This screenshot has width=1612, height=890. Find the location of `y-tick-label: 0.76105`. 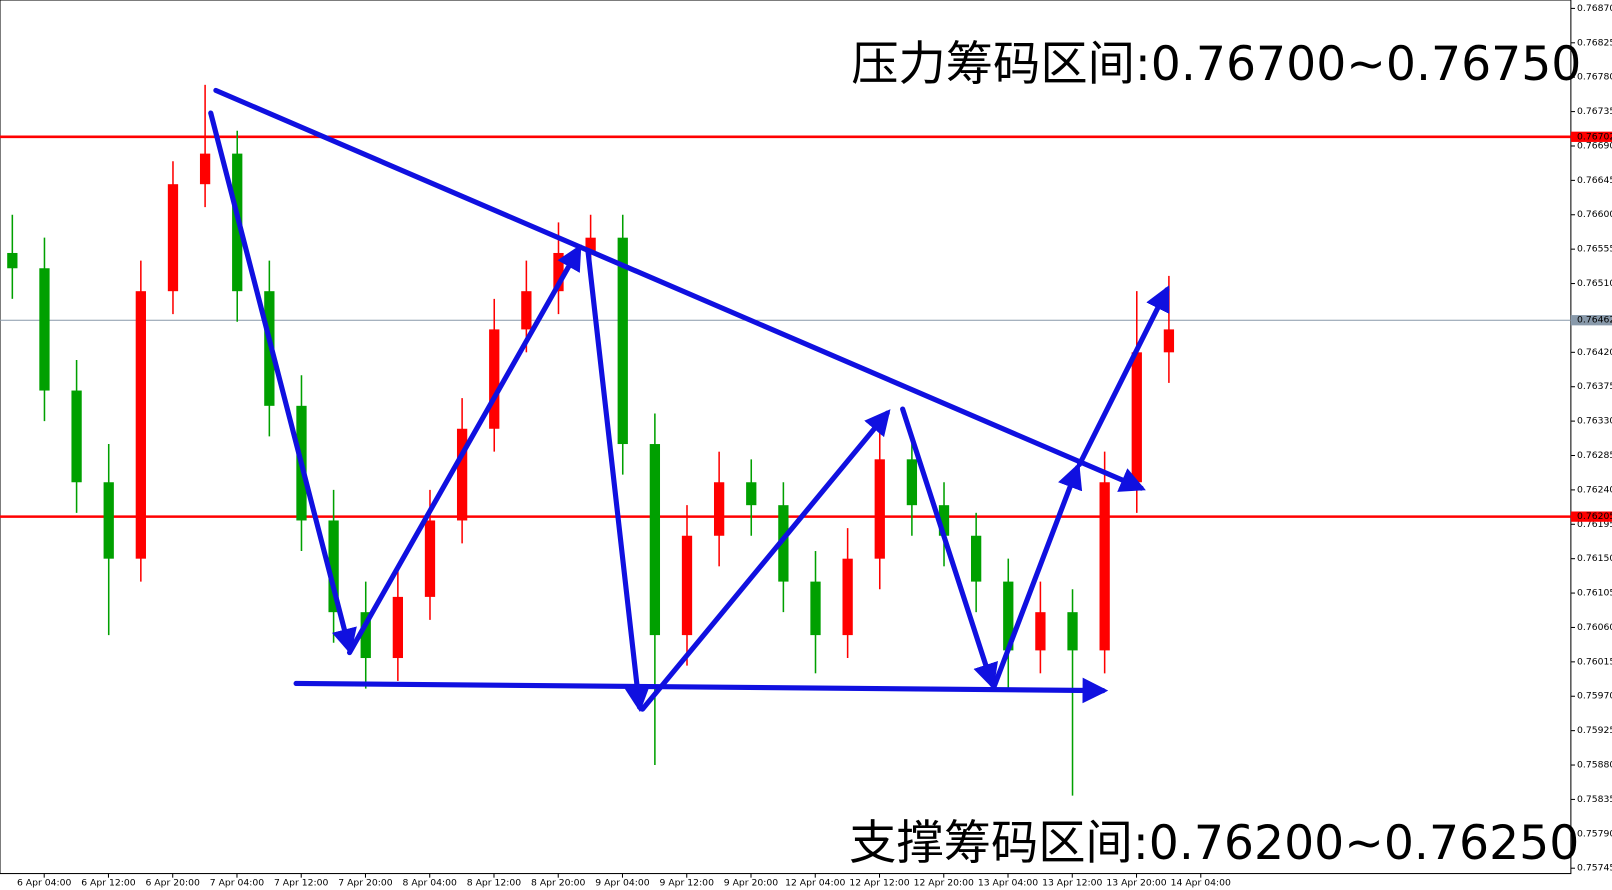

y-tick-label: 0.76105 is located at coordinates (1594, 593).